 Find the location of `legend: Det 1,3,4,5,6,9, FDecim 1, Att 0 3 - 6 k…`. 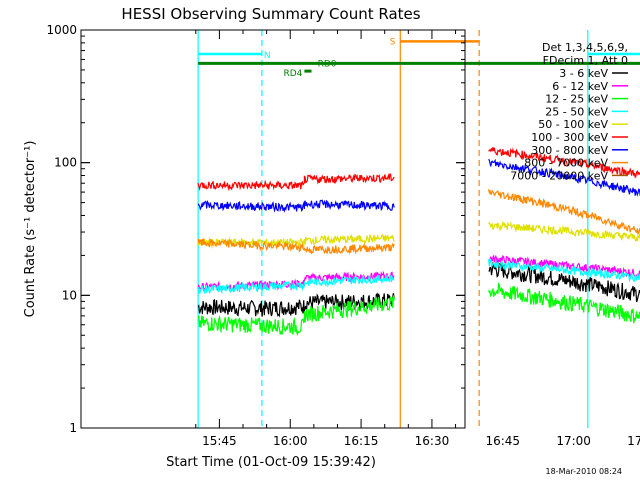

legend: Det 1,3,4,5,6,9, FDecim 1, Att 0 3 - 6 k… is located at coordinates (569, 111).